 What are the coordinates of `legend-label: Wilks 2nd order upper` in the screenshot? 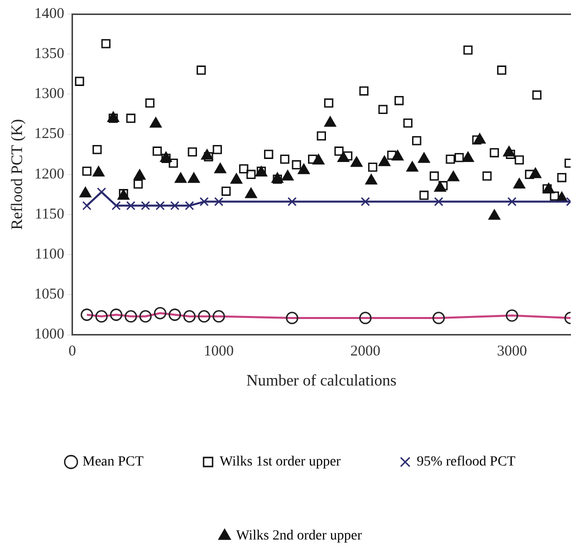 It's located at (299, 536).